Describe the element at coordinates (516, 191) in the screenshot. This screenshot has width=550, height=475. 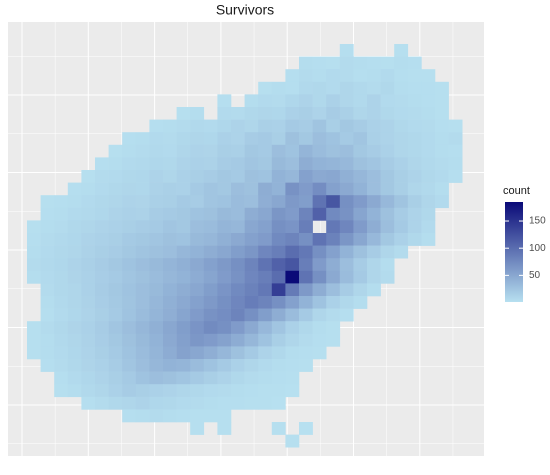
I see `legend-title: count` at that location.